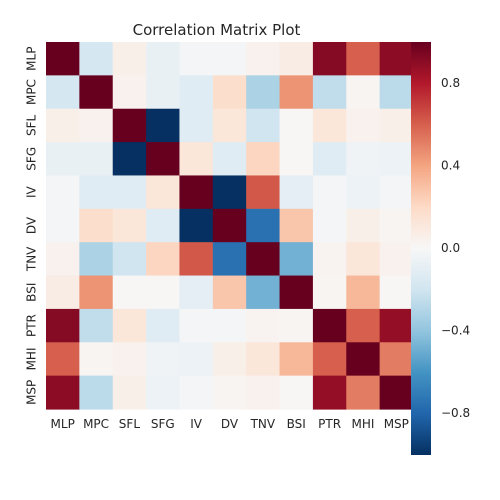 Image resolution: width=500 pixels, height=500 pixels. Describe the element at coordinates (396, 259) in the screenshot. I see `heatmap-cell-tnv-msp` at that location.